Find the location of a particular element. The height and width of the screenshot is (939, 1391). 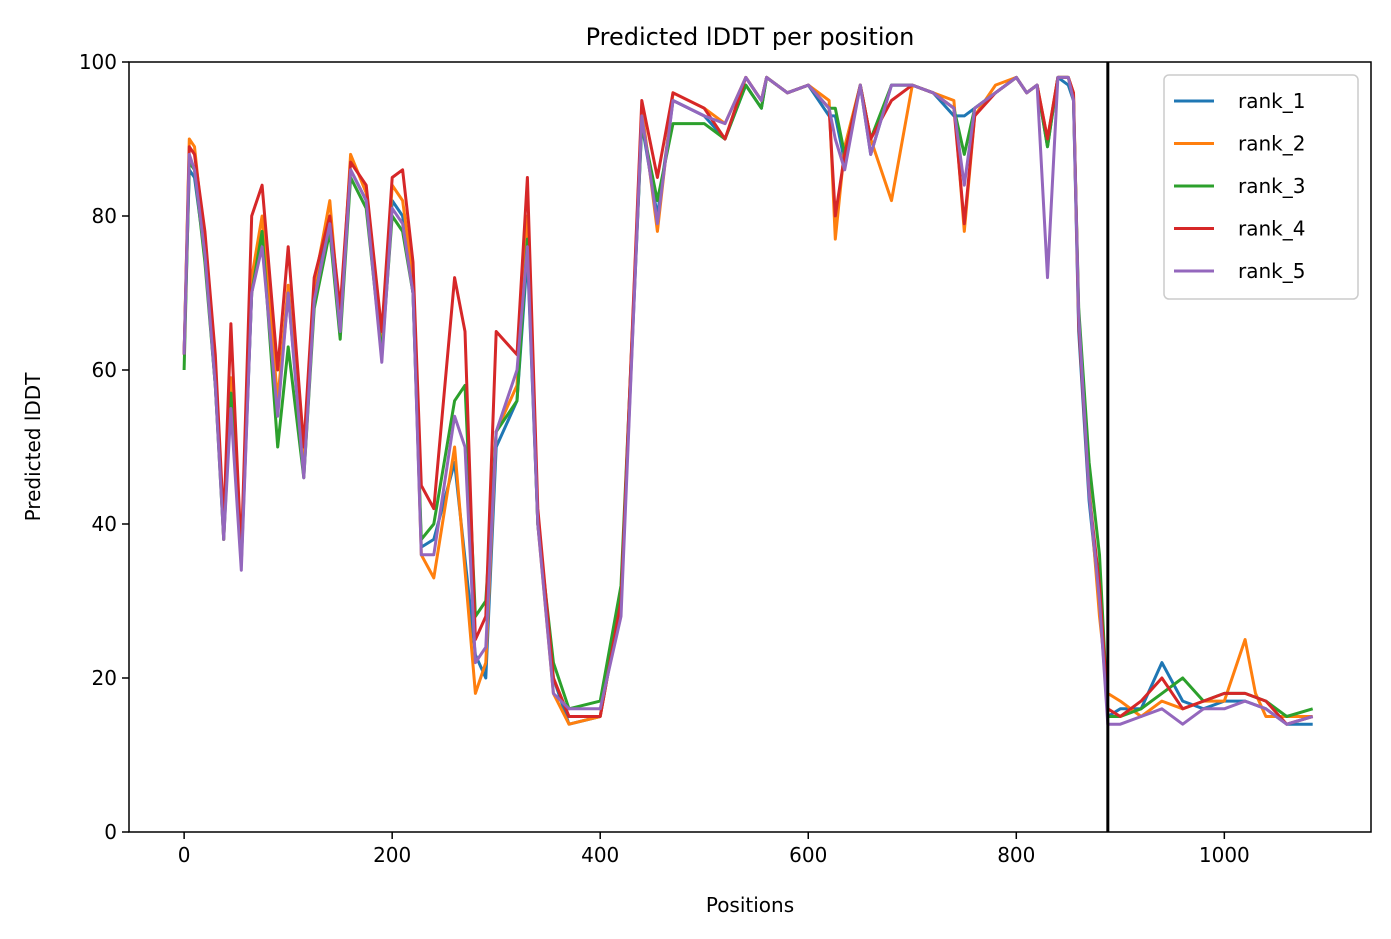

x-tick-label: 1000 is located at coordinates (1224, 855).